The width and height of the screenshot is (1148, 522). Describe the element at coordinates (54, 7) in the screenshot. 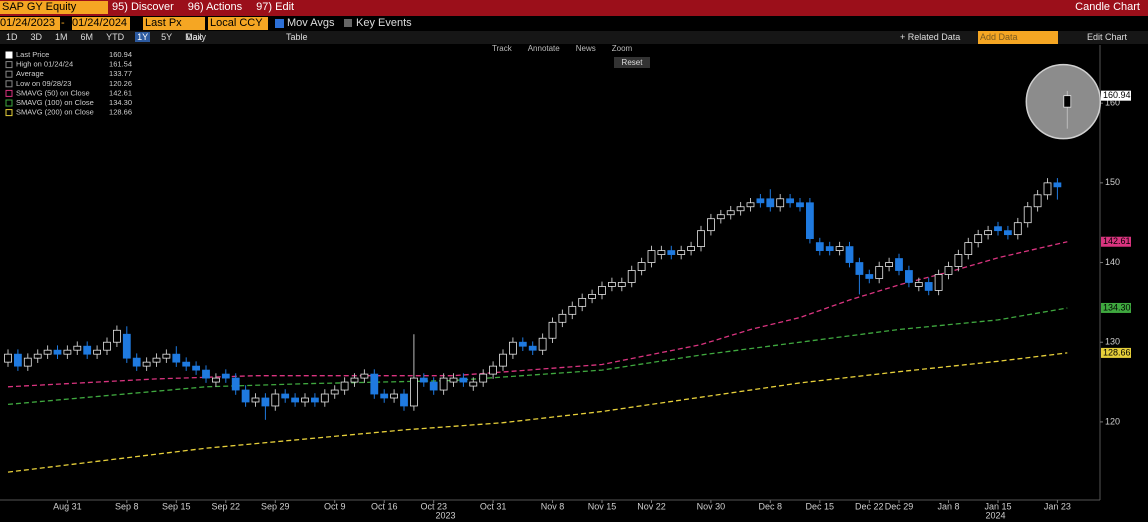

I see `ticker: SAP GY Equity` at that location.